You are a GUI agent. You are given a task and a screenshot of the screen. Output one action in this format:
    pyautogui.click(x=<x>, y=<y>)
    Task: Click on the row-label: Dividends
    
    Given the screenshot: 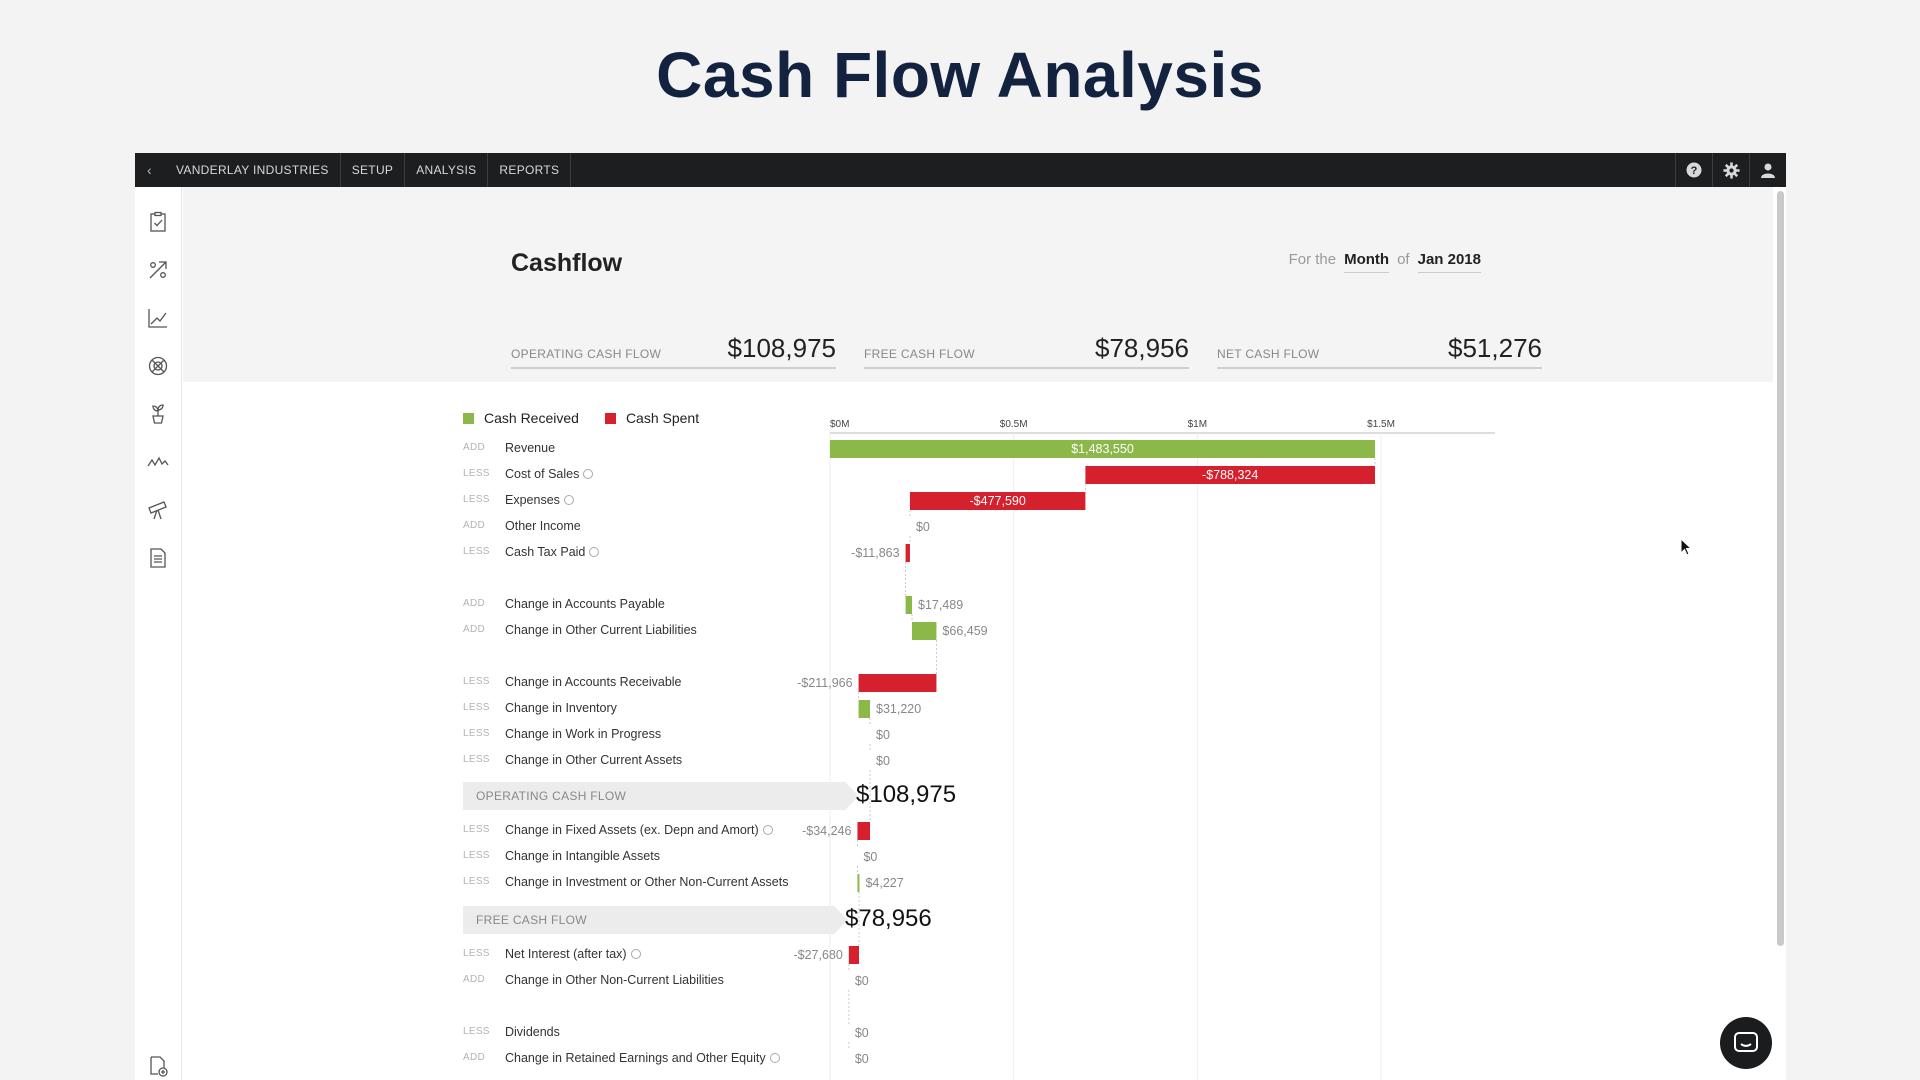 What is the action you would take?
    pyautogui.click(x=532, y=1032)
    